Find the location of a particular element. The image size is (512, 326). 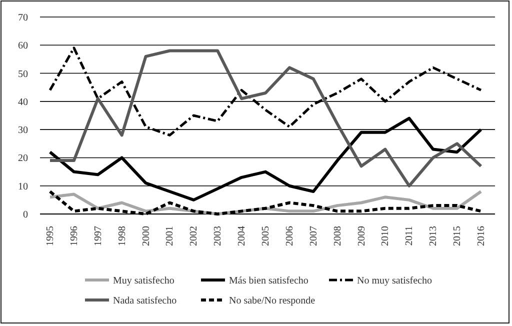

x-tick-label: 2004 is located at coordinates (242, 236).